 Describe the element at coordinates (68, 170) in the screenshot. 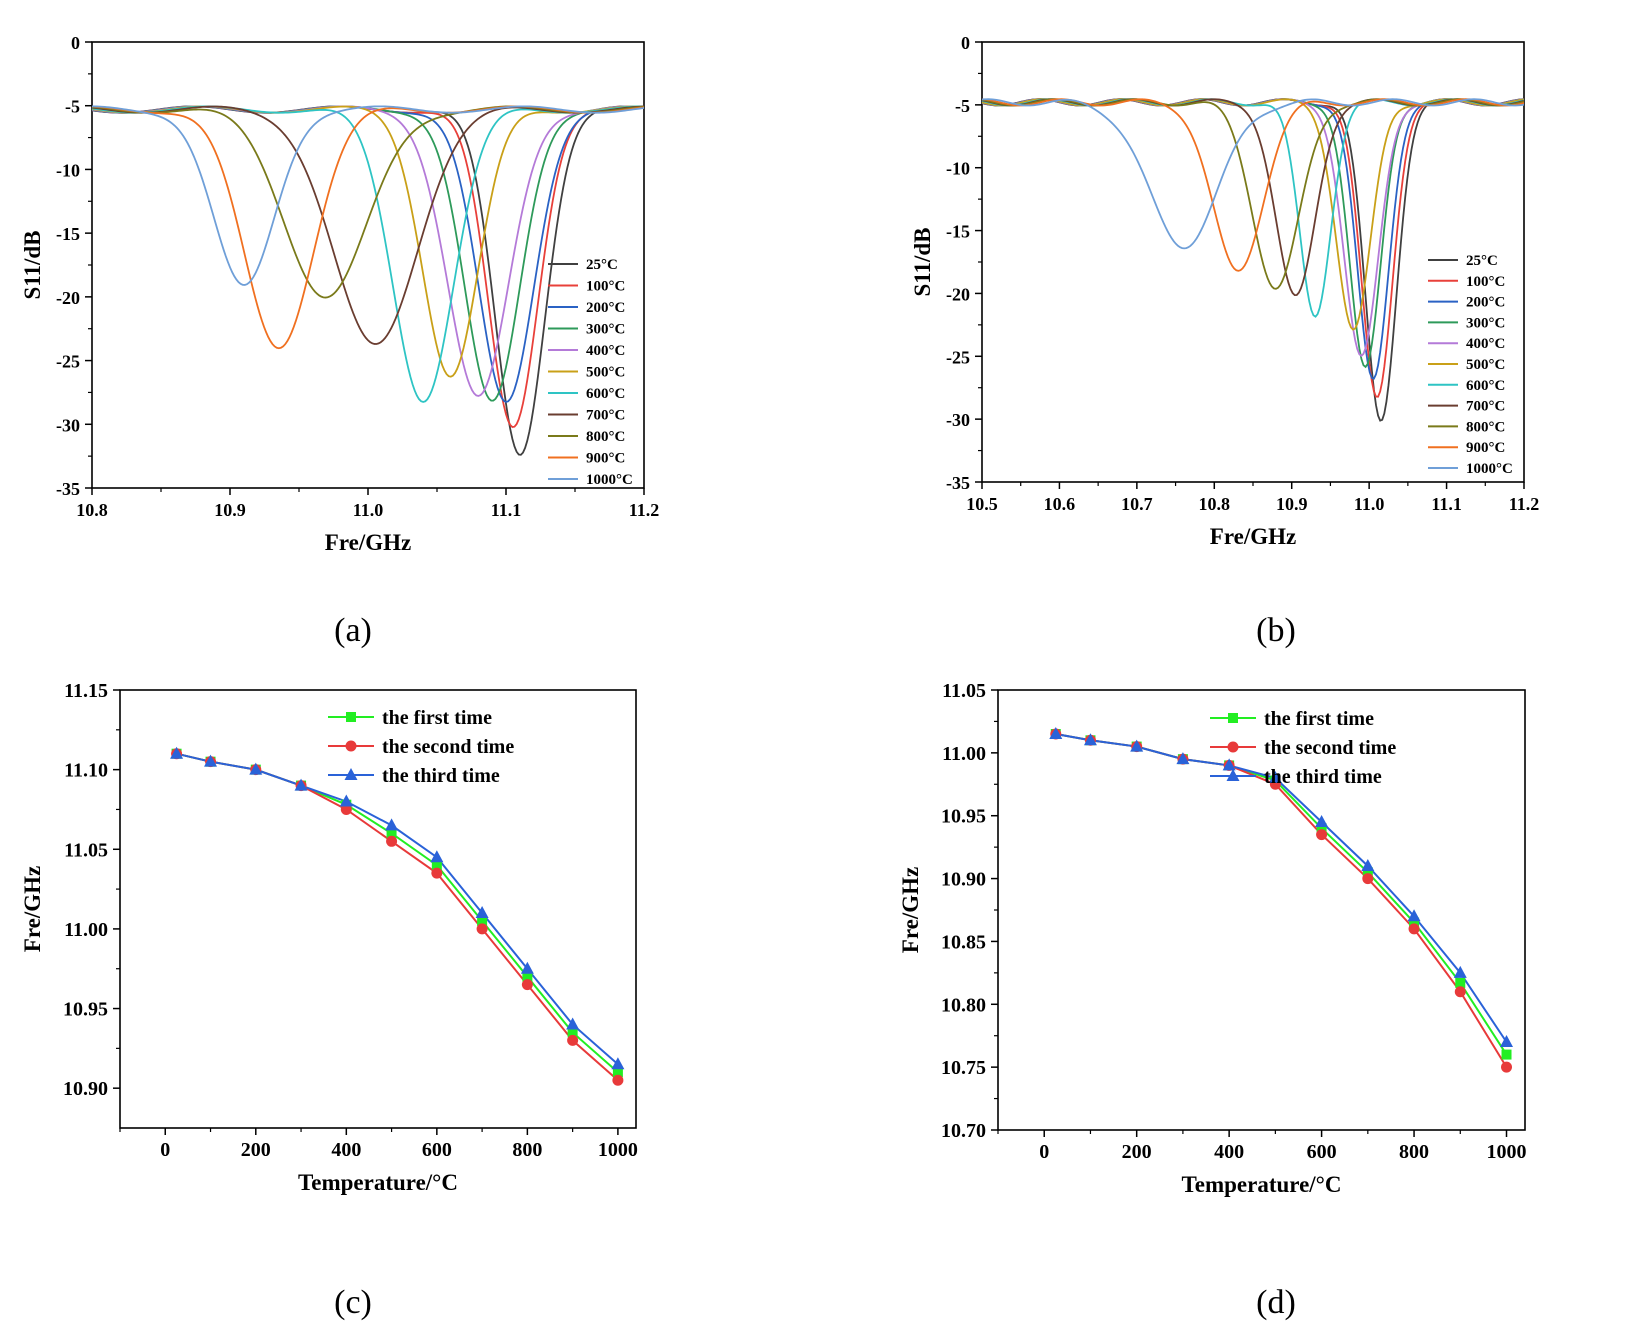

I see `y-tick-label: -10` at that location.